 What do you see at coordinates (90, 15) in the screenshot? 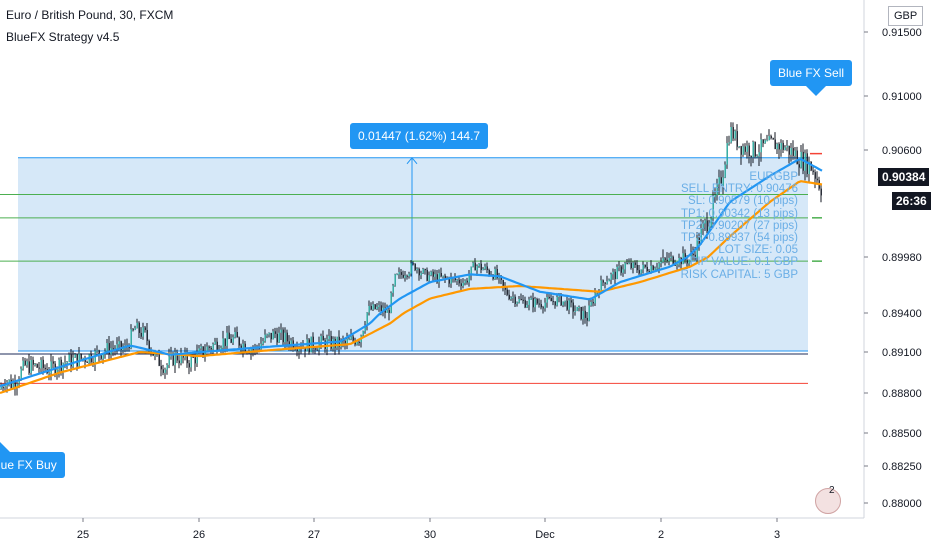
I see `chart-title: Euro / British Pound, 30, FXCM` at bounding box center [90, 15].